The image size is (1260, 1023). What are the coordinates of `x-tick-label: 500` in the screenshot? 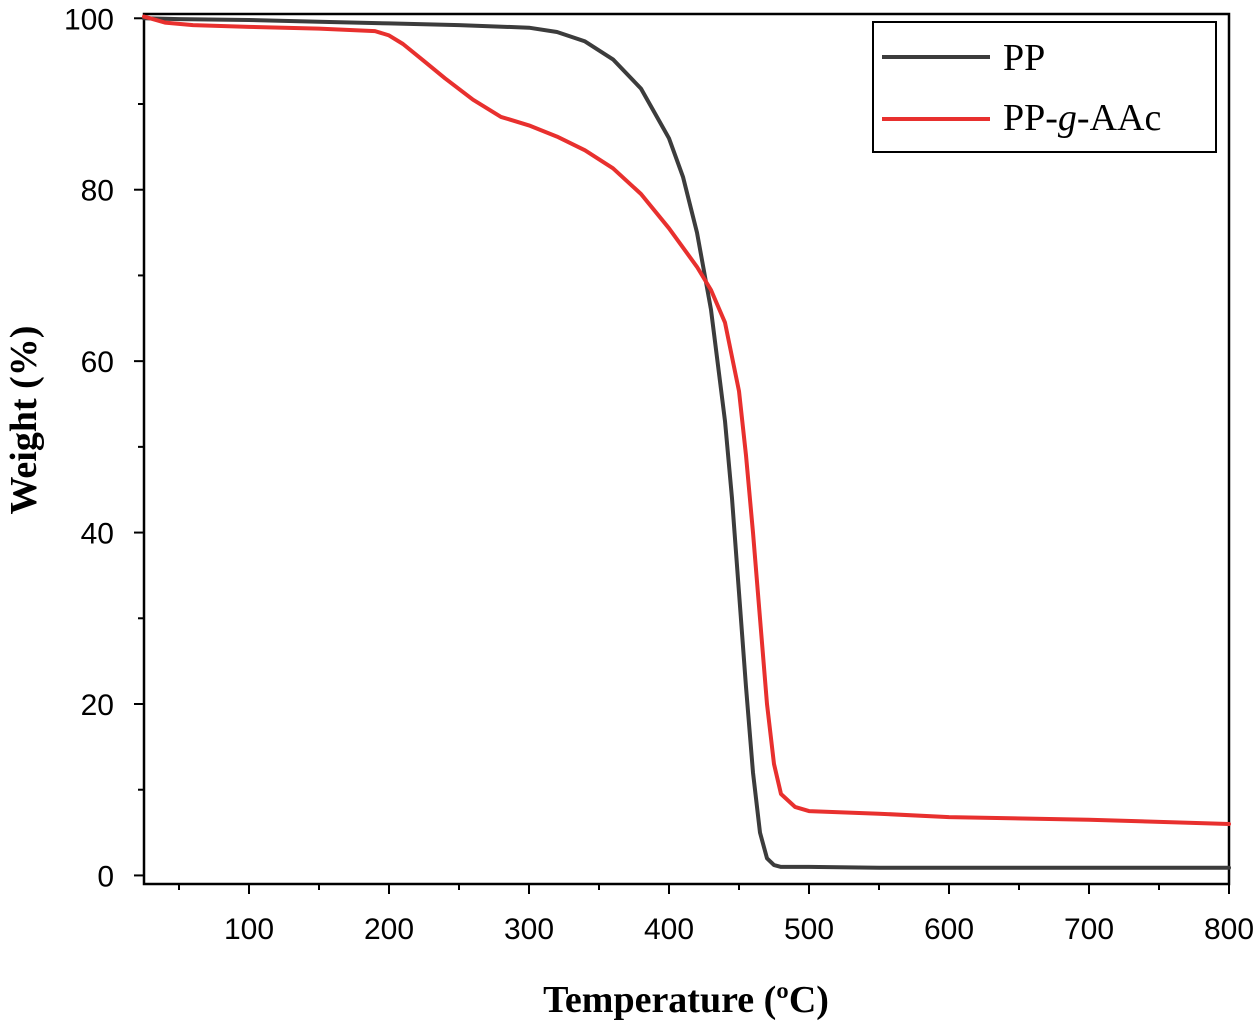 It's located at (809, 929).